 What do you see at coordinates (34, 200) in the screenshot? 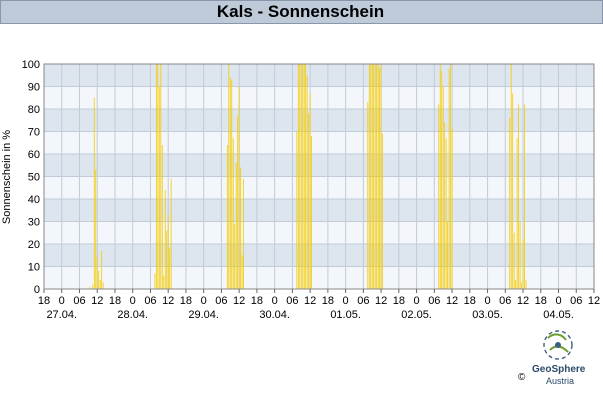
I see `y-tick-label: 40` at bounding box center [34, 200].